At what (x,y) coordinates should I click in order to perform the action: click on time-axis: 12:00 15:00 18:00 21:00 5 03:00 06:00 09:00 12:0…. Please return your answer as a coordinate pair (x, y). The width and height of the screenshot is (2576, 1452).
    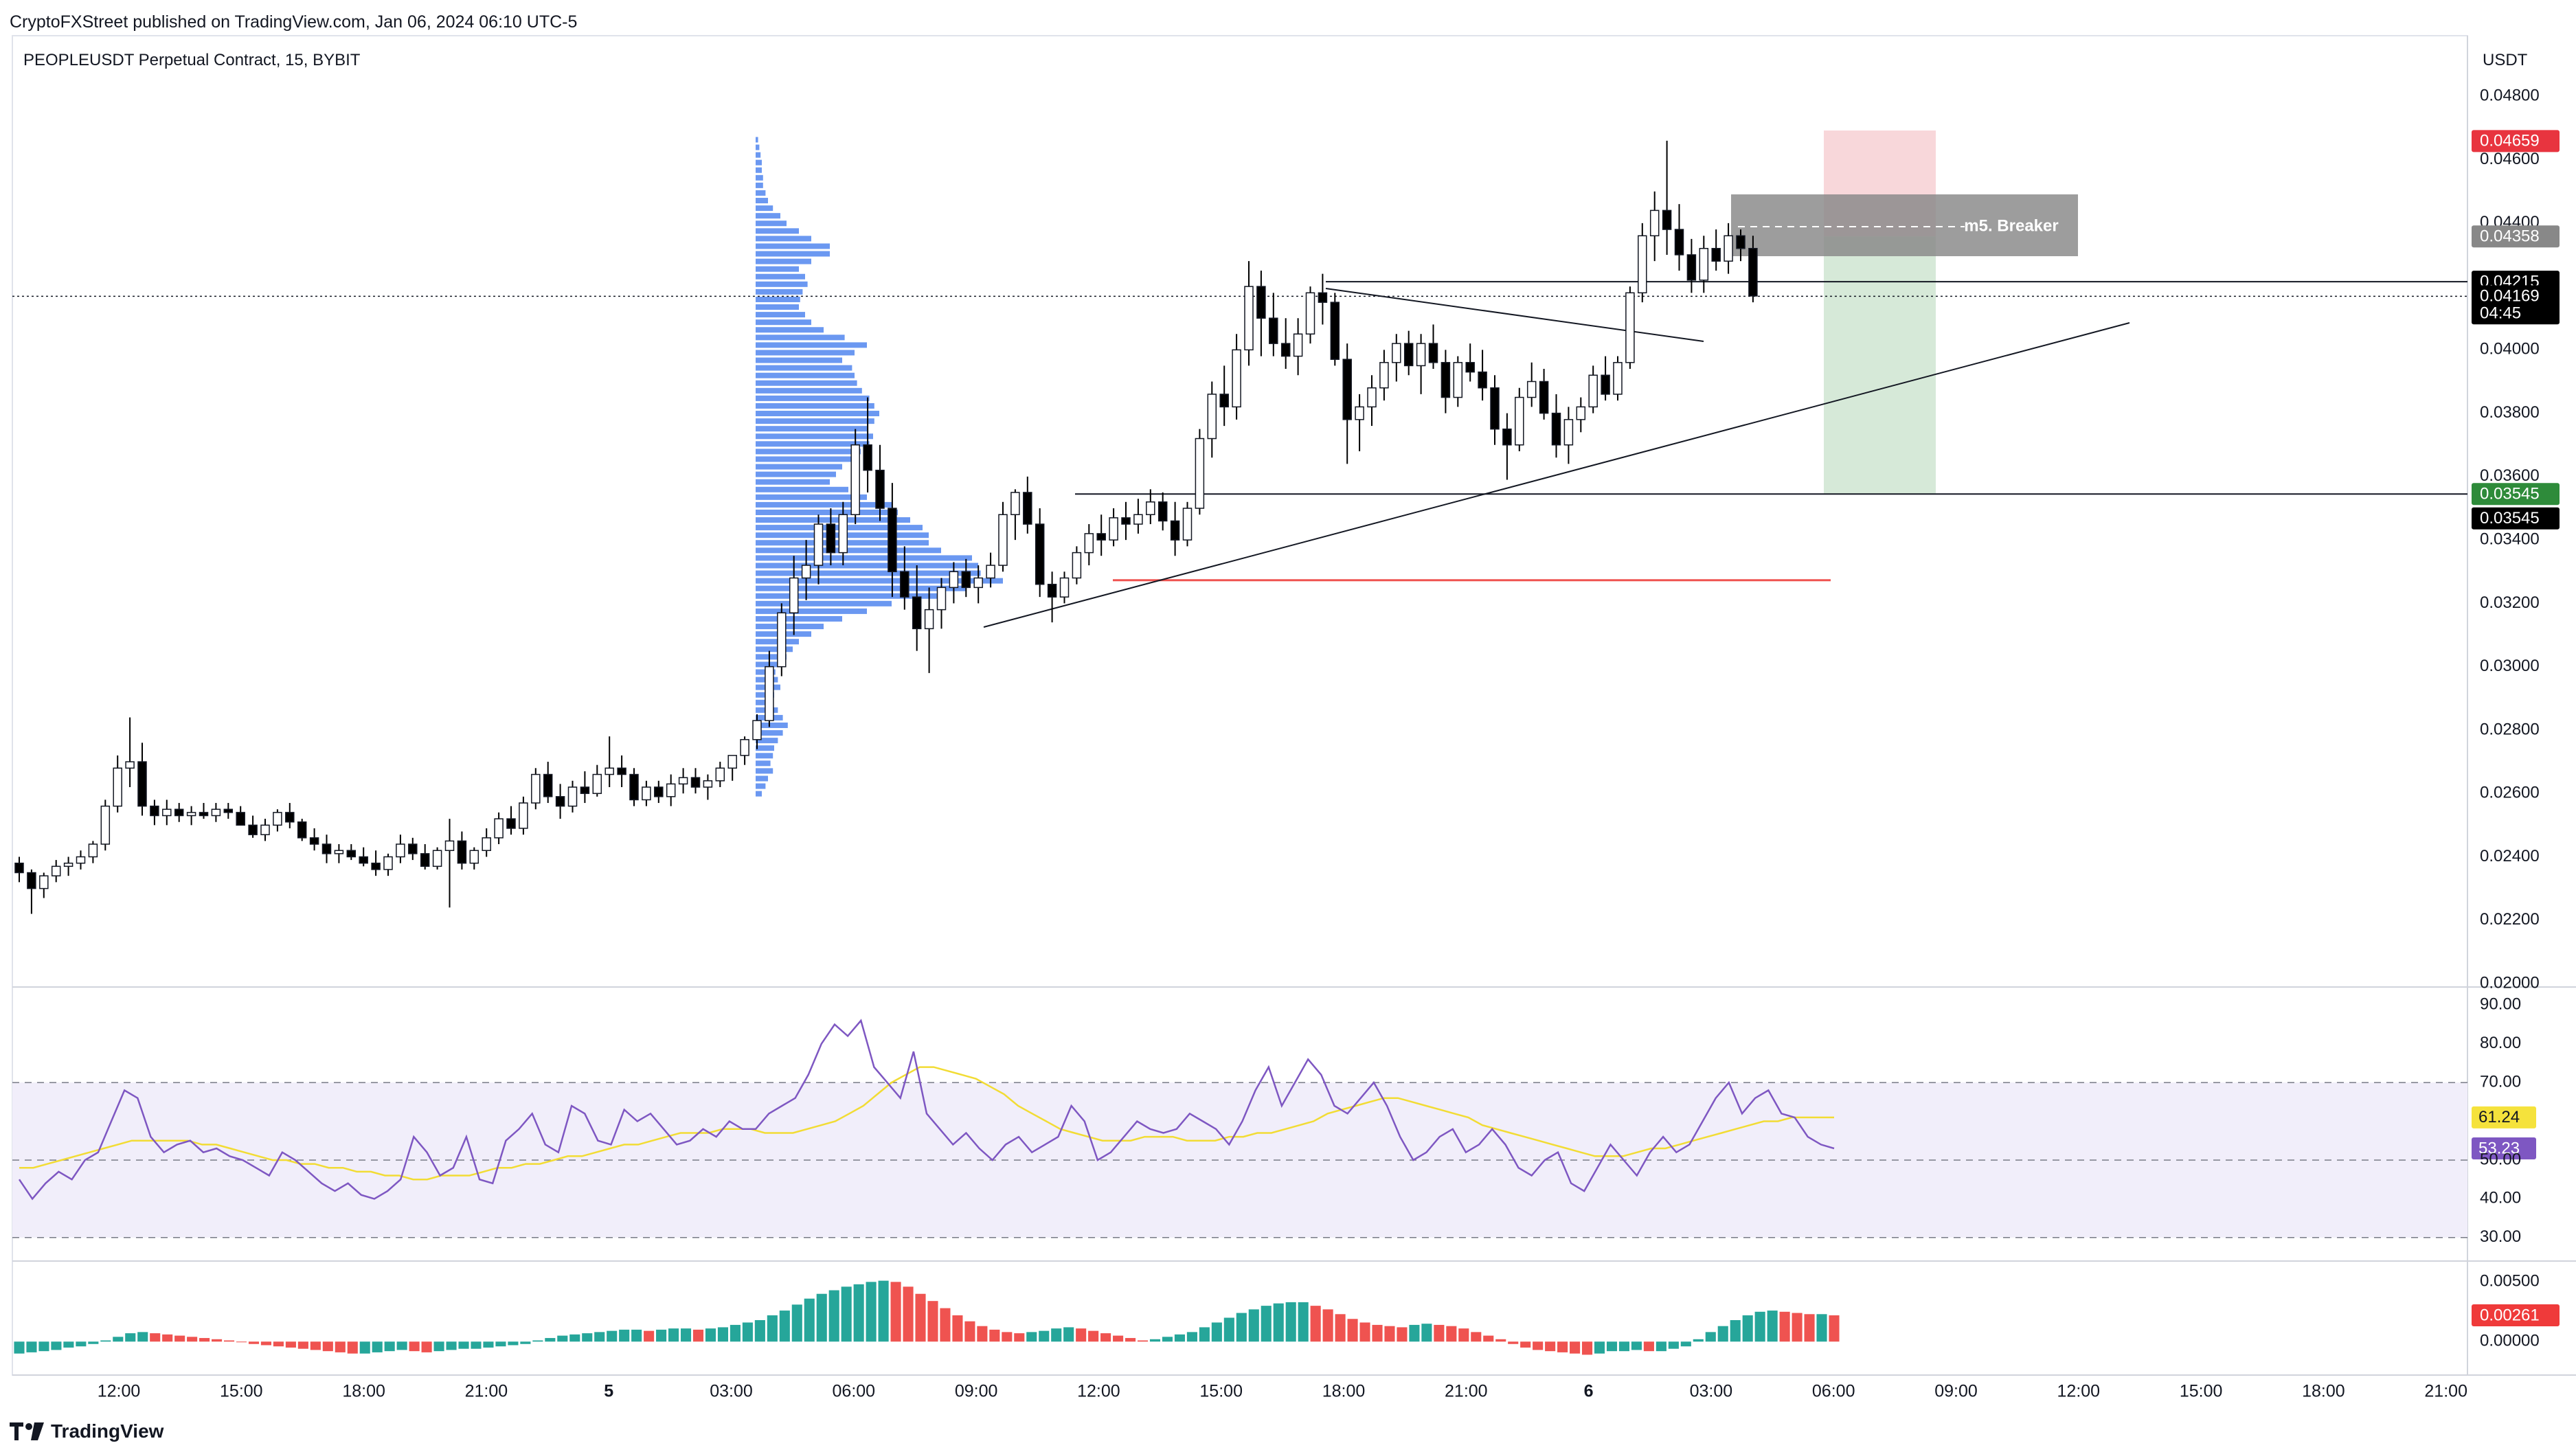
    Looking at the image, I should click on (1282, 1391).